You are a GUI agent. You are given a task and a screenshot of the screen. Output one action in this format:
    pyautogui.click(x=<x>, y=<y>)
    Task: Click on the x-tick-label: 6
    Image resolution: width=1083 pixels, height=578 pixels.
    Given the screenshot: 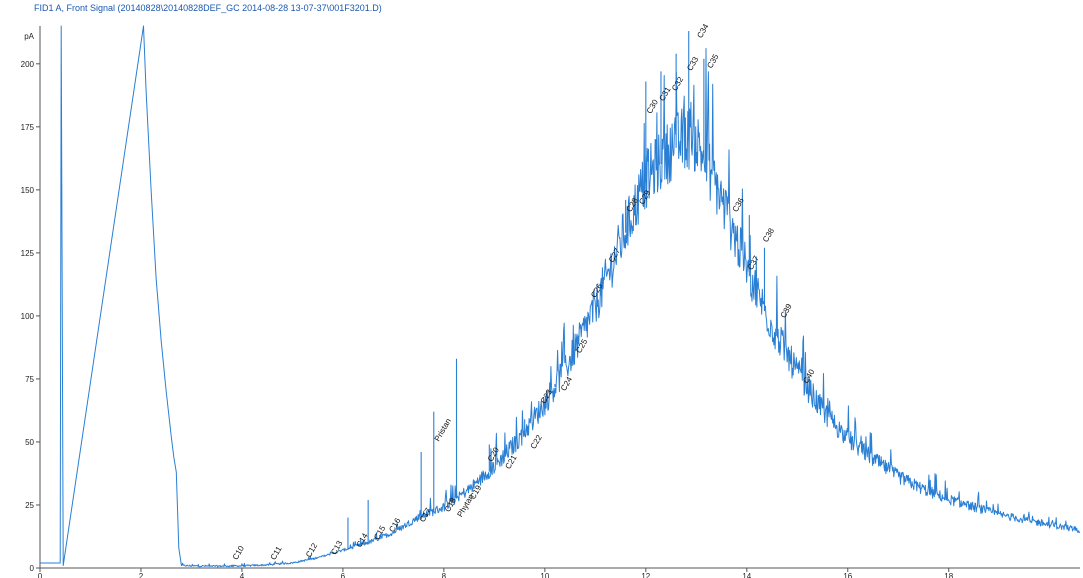 What is the action you would take?
    pyautogui.click(x=343, y=575)
    